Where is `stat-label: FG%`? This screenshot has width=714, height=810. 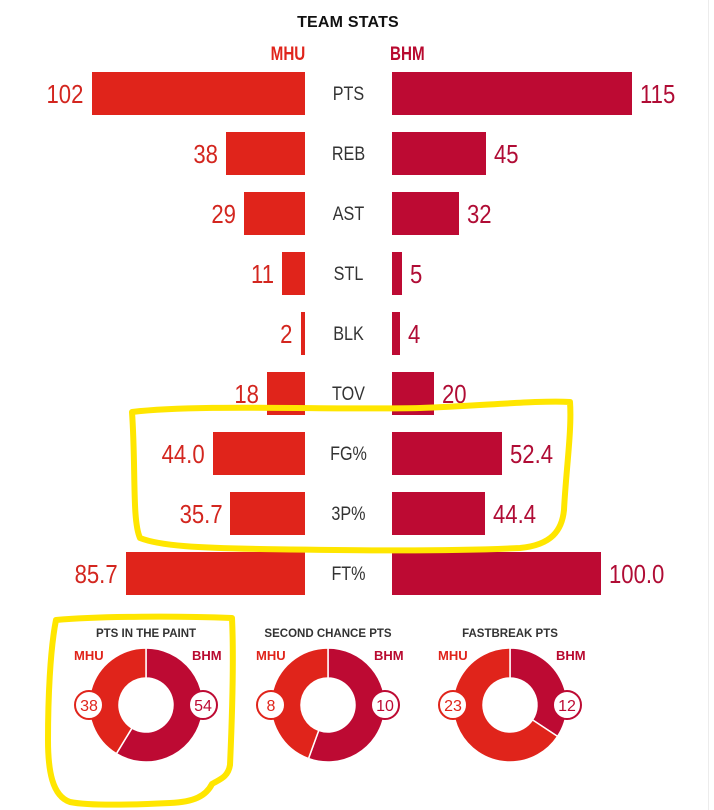 stat-label: FG% is located at coordinates (348, 454).